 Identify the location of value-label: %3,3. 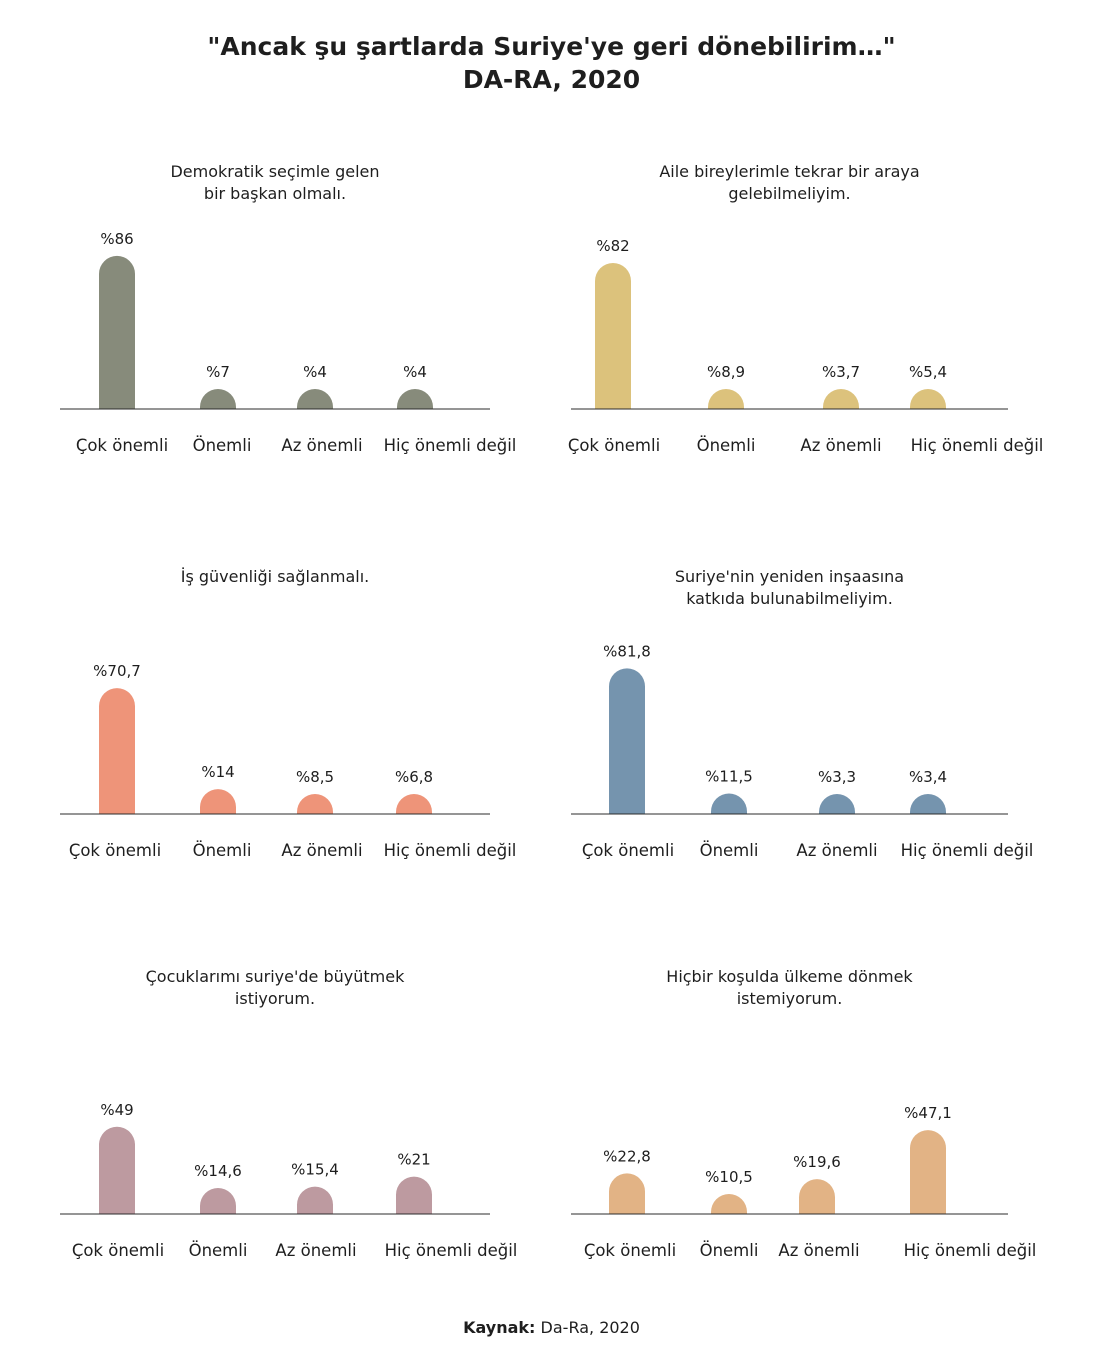
(837, 777).